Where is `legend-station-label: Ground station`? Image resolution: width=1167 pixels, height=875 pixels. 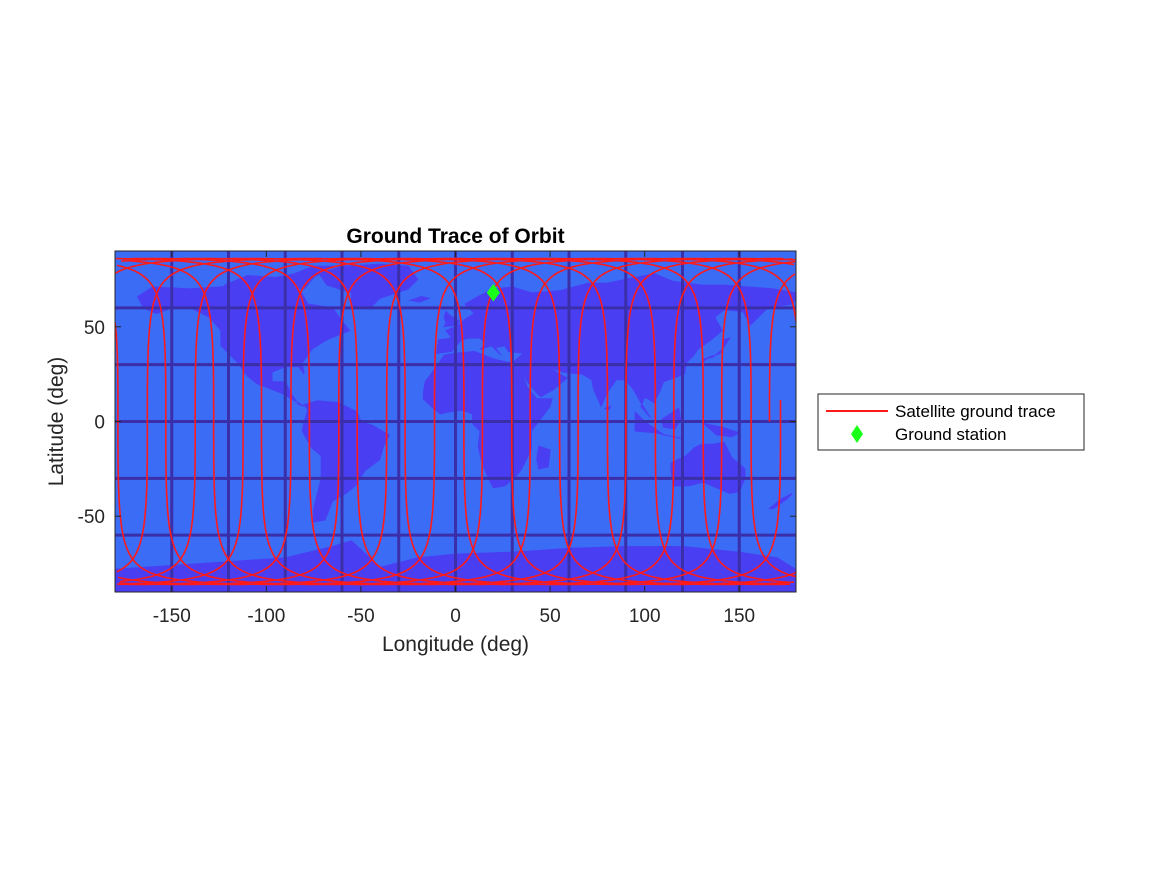
legend-station-label: Ground station is located at coordinates (951, 434).